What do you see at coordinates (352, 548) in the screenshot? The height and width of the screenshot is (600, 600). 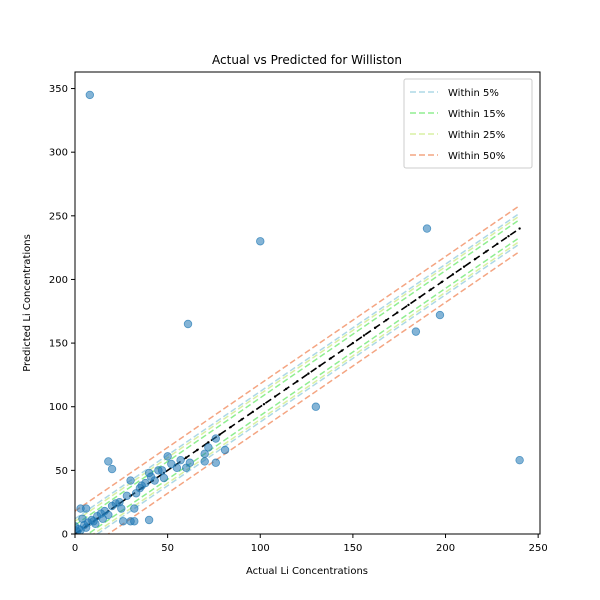 I see `x-tick-label: 150` at bounding box center [352, 548].